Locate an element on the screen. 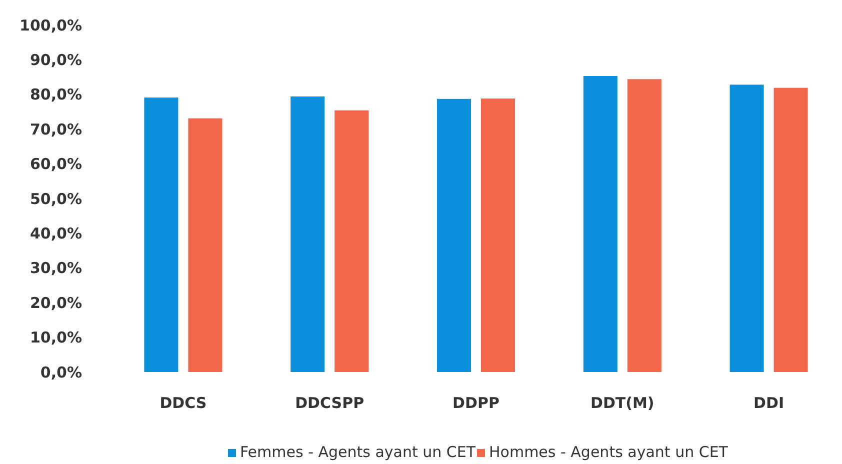 The width and height of the screenshot is (842, 464). y-tick-label: 30,0% is located at coordinates (56, 268).